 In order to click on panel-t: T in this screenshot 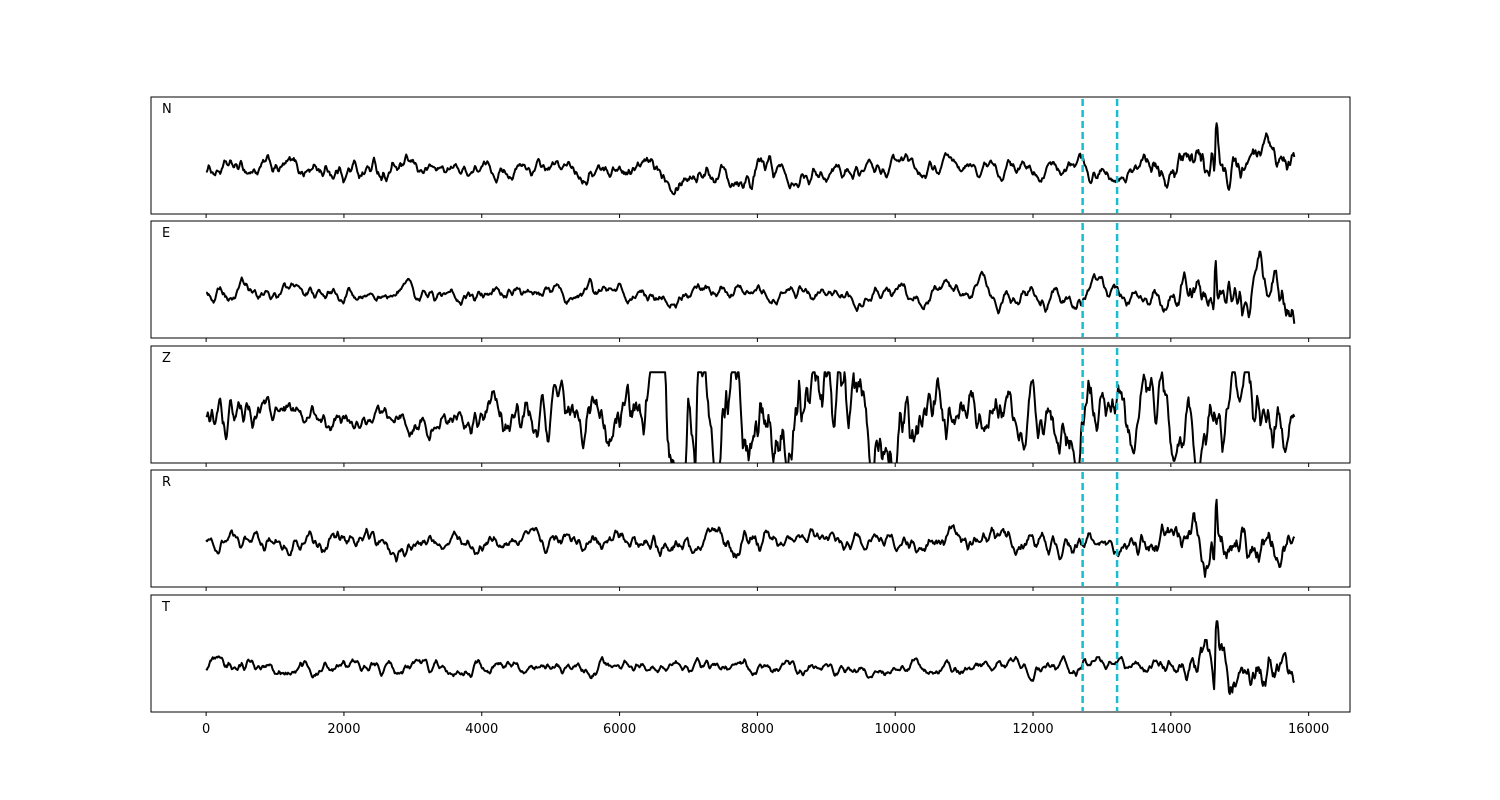, I will do `click(750, 655)`.